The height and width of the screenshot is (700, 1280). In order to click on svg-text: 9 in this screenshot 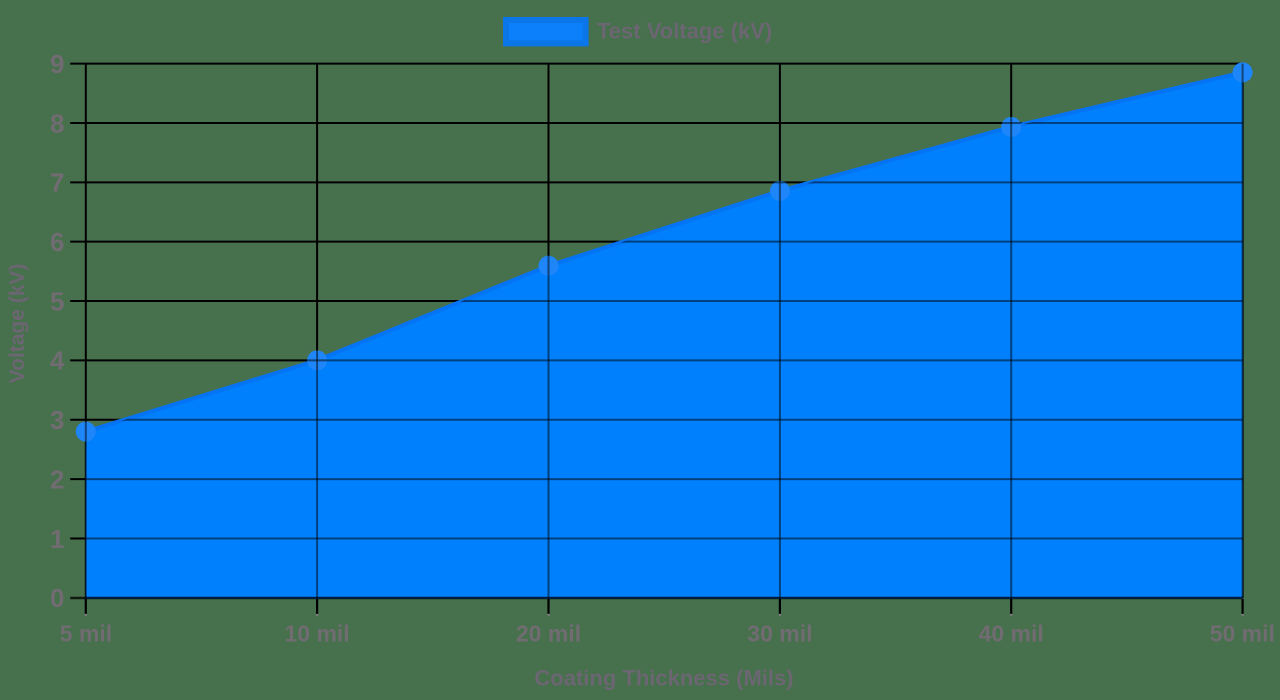, I will do `click(57, 64)`.